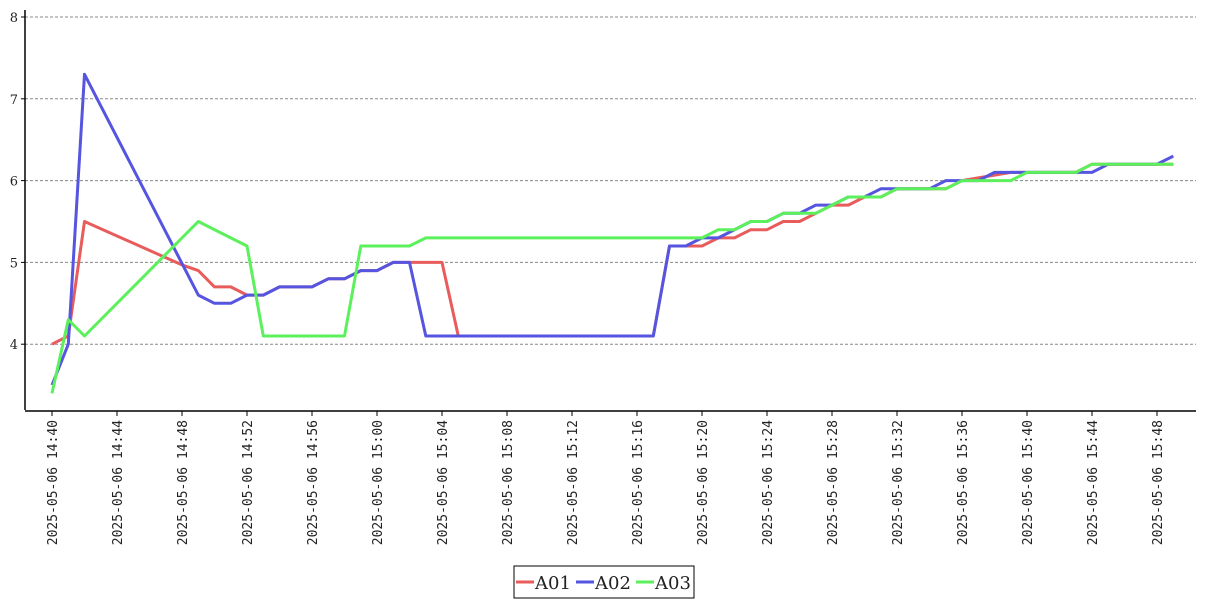 This screenshot has height=600, width=1207. I want to click on y-axis-ticks: 4 5 6 7 8, so click(17, 182).